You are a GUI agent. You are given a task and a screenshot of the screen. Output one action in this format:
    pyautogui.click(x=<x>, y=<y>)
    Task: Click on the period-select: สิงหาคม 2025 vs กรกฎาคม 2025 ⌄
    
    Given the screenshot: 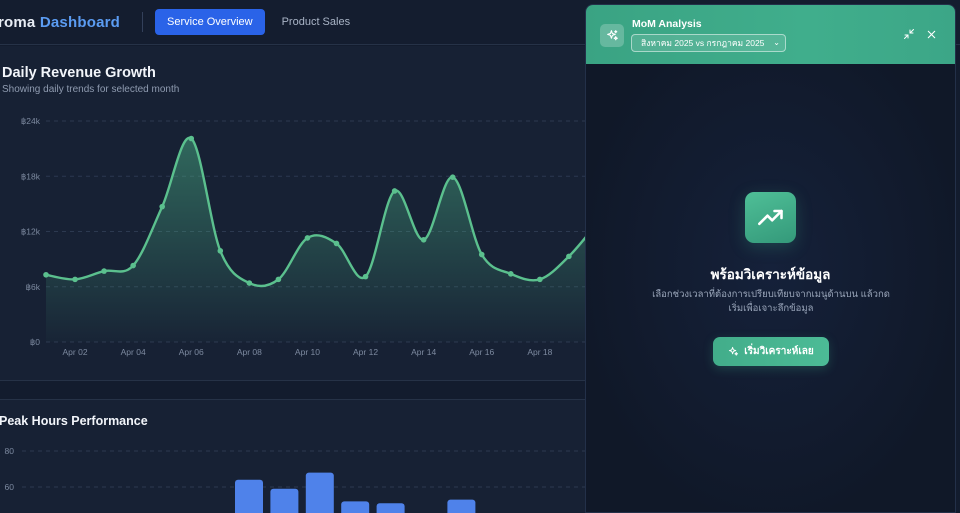 What is the action you would take?
    pyautogui.click(x=708, y=43)
    